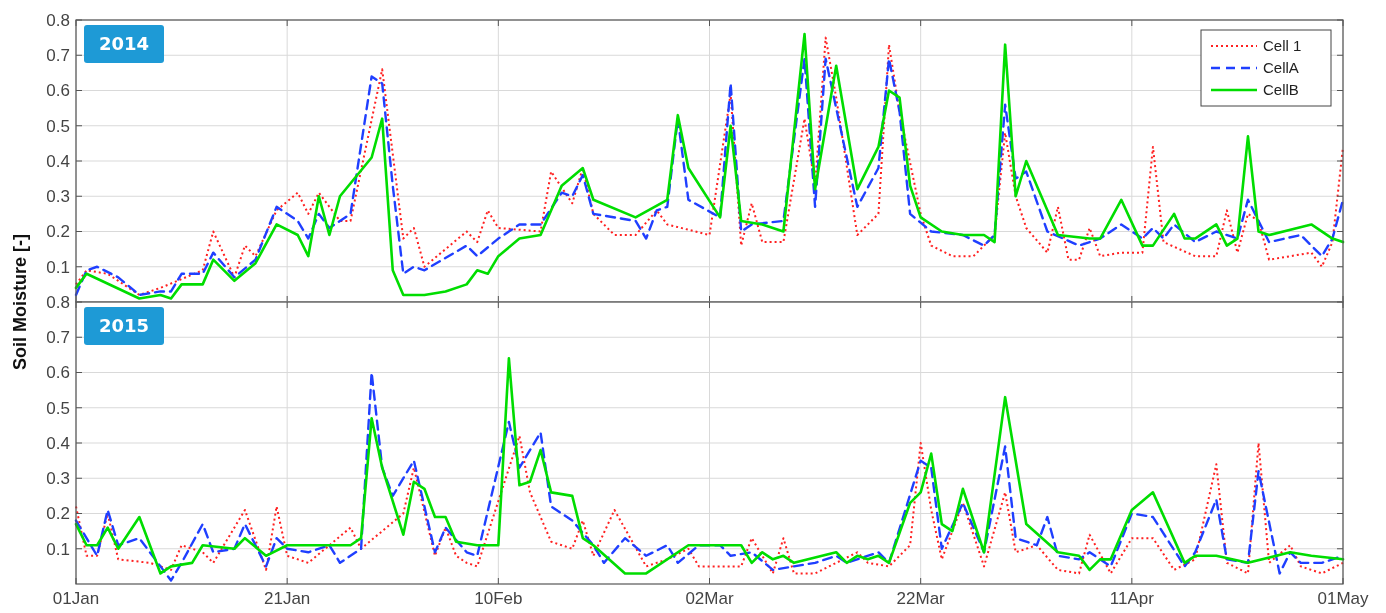 The height and width of the screenshot is (613, 1386). What do you see at coordinates (287, 598) in the screenshot?
I see `x-tick-label: 21Jan` at bounding box center [287, 598].